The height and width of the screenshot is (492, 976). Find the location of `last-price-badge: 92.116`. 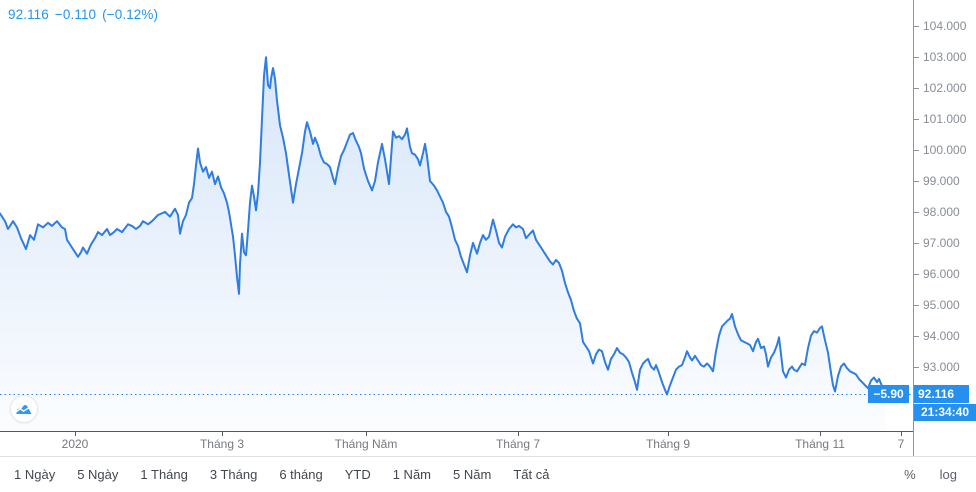

last-price-badge: 92.116 is located at coordinates (941, 394).